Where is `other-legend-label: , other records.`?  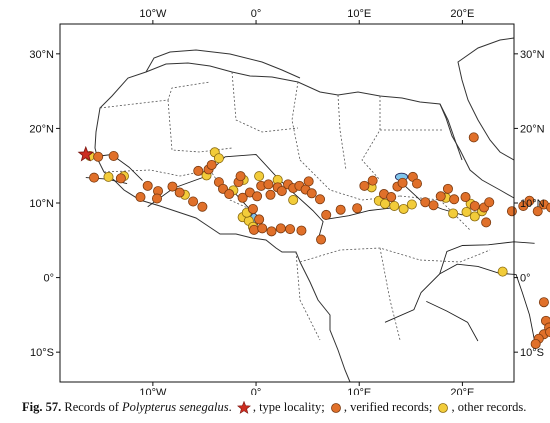 other-legend-label: , other records. is located at coordinates (489, 407).